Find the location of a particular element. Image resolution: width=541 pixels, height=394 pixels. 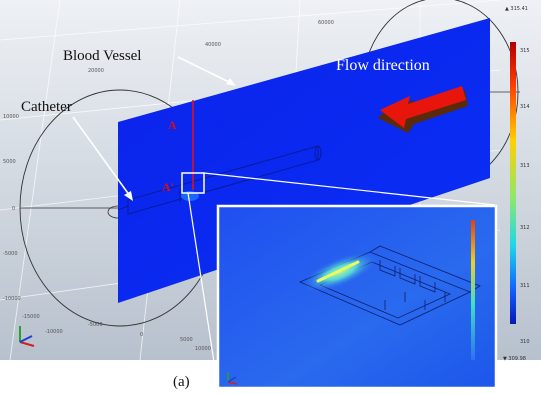

section-label-a-prime: A' is located at coordinates (168, 187).